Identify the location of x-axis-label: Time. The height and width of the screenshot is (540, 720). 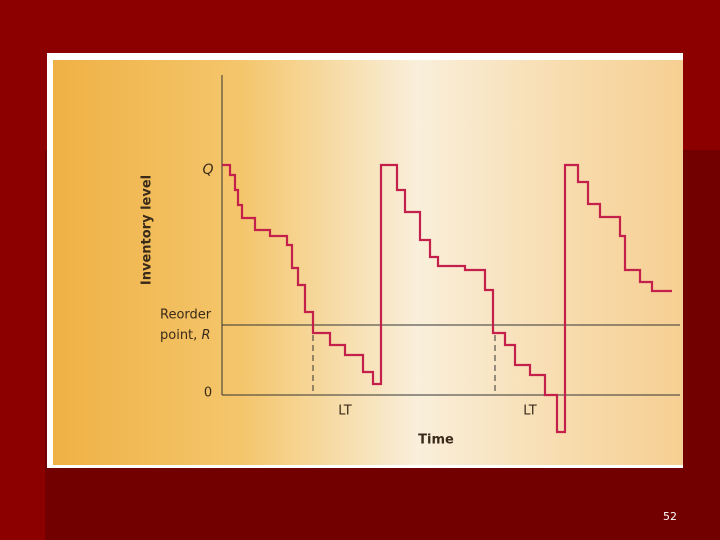
(436, 440).